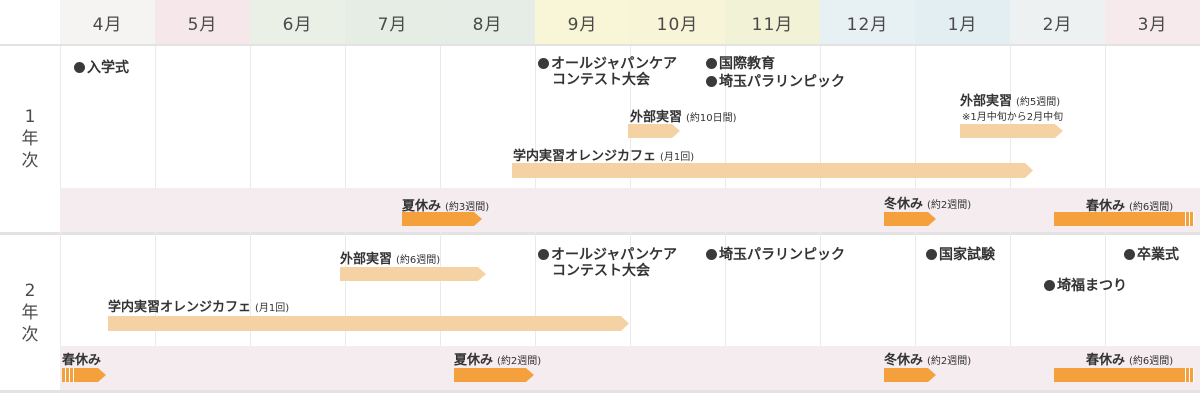 The image size is (1200, 400). I want to click on year2-spring-break-bar, so click(1124, 375).